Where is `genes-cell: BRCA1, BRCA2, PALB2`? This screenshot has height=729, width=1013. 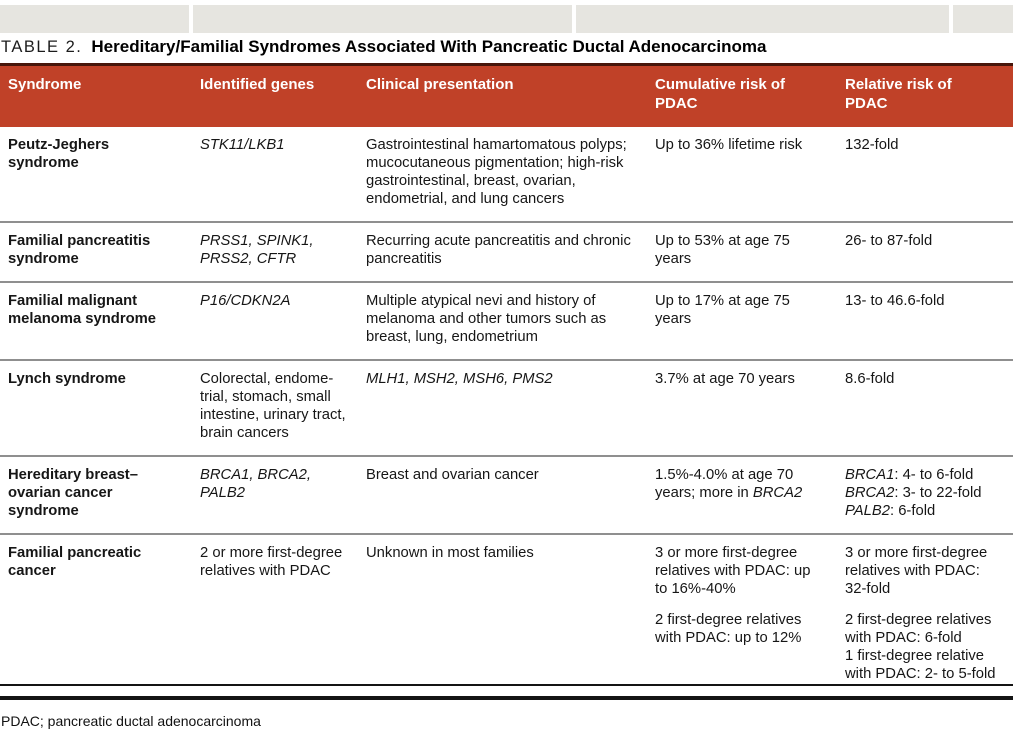 genes-cell: BRCA1, BRCA2, PALB2 is located at coordinates (275, 494).